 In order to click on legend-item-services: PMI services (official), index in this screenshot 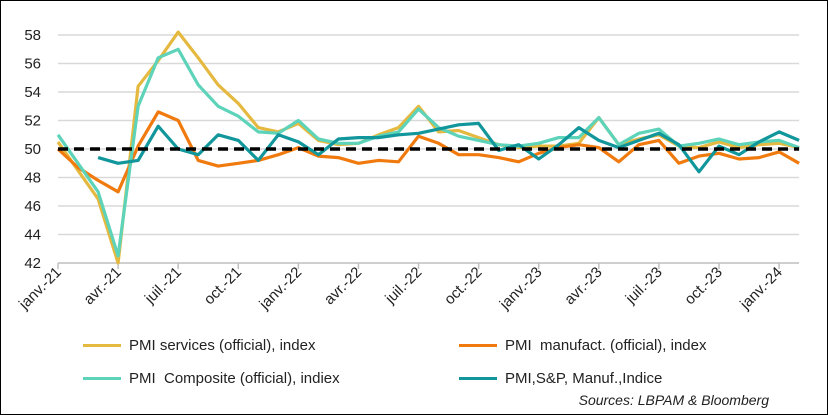, I will do `click(199, 345)`.